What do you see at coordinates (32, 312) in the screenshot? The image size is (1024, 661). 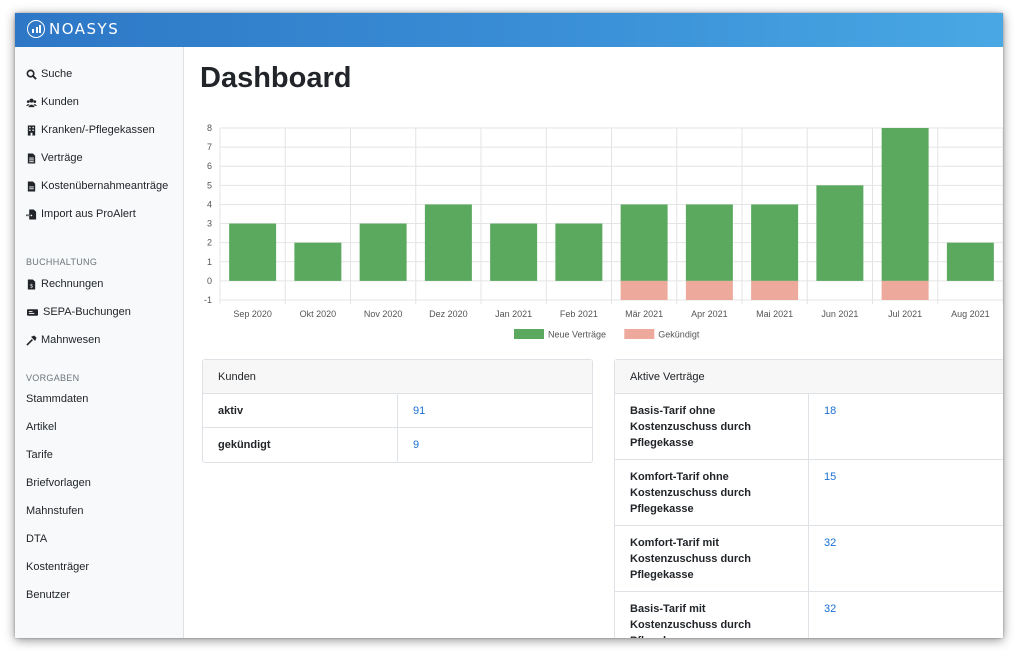 I see `money-icon` at bounding box center [32, 312].